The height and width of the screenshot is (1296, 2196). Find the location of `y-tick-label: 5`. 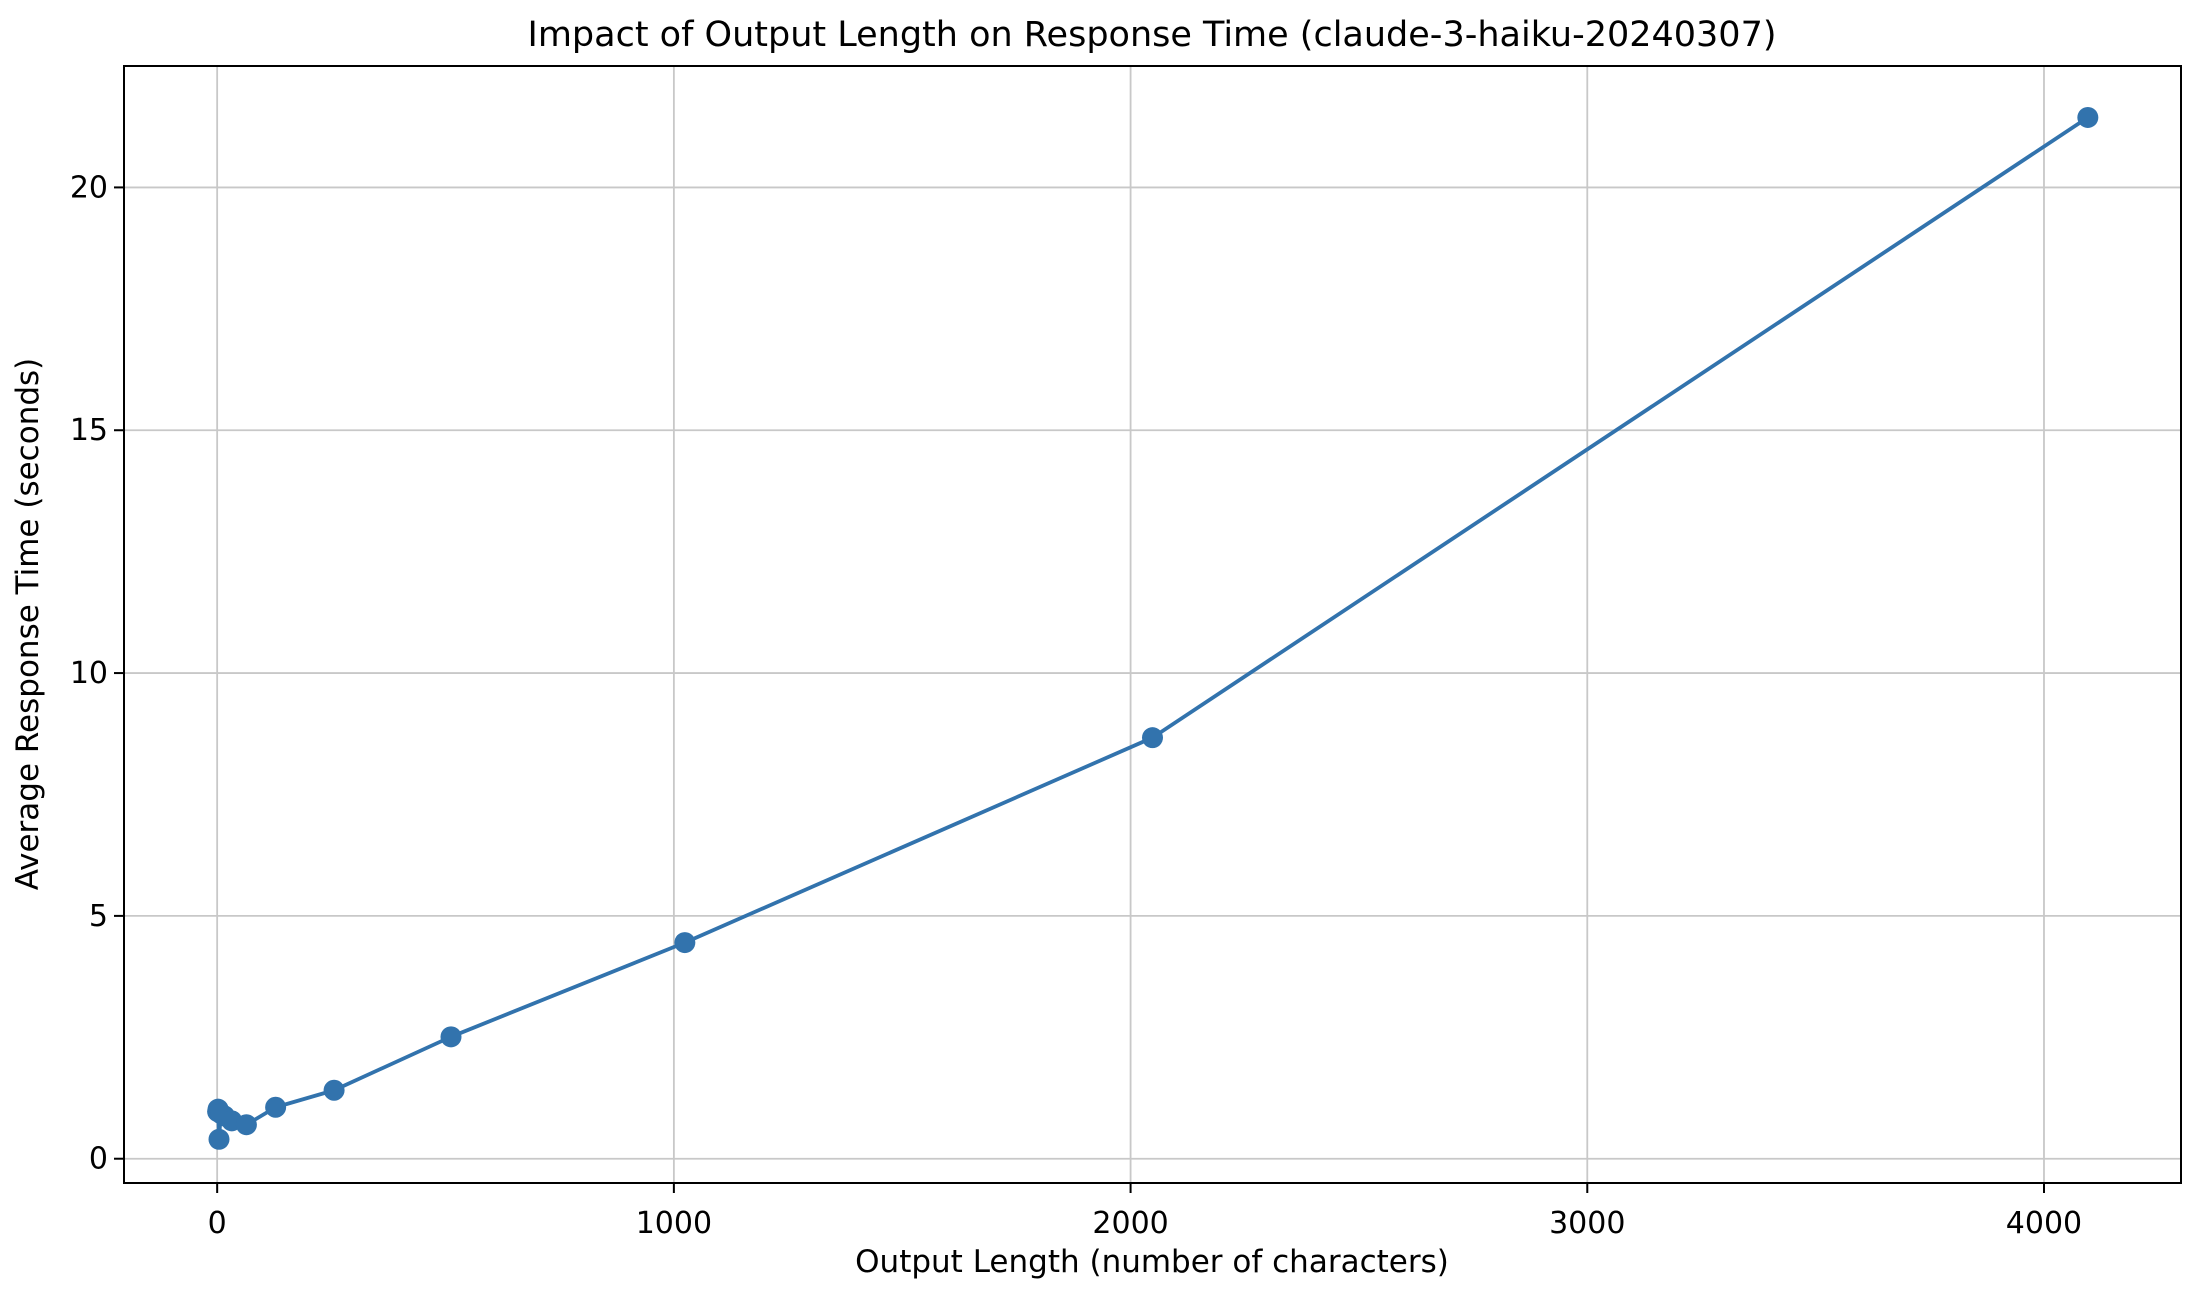

y-tick-label: 5 is located at coordinates (98, 916).